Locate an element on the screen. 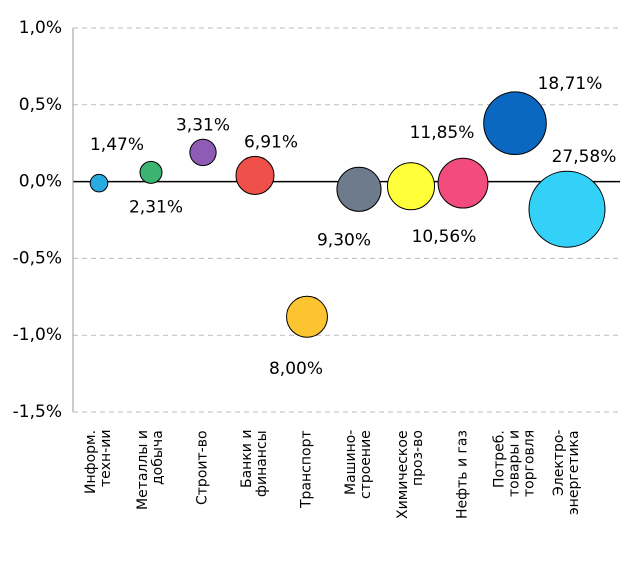 The height and width of the screenshot is (570, 622). y-tick-label: 1,0% is located at coordinates (40, 28).